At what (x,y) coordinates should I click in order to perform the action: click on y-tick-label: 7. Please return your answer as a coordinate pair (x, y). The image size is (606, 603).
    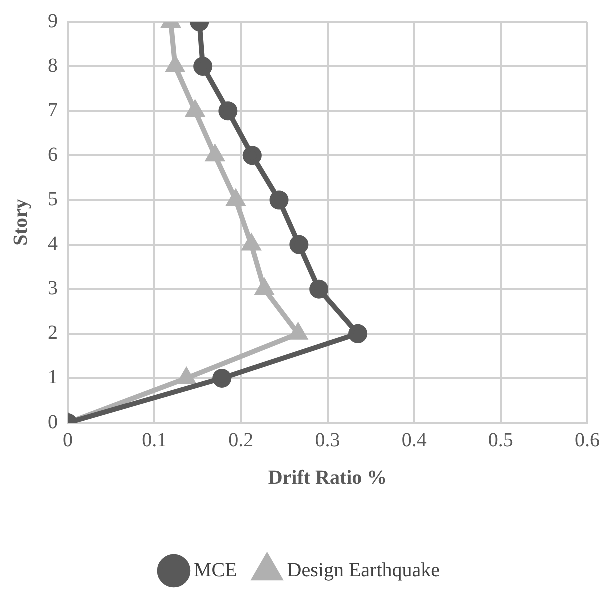
    Looking at the image, I should click on (53, 110).